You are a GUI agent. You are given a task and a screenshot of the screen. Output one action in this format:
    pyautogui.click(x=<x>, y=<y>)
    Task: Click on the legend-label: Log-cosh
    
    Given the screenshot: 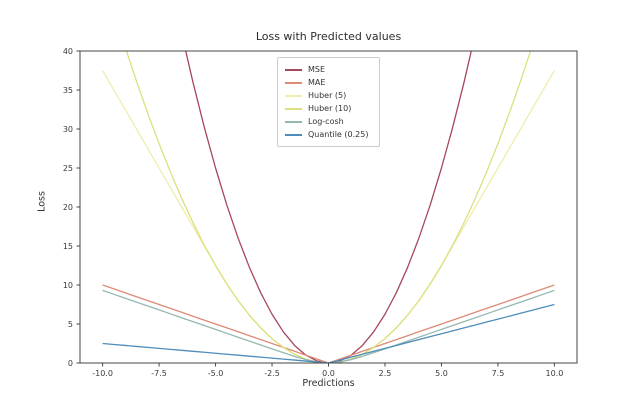 What is the action you would take?
    pyautogui.click(x=326, y=121)
    